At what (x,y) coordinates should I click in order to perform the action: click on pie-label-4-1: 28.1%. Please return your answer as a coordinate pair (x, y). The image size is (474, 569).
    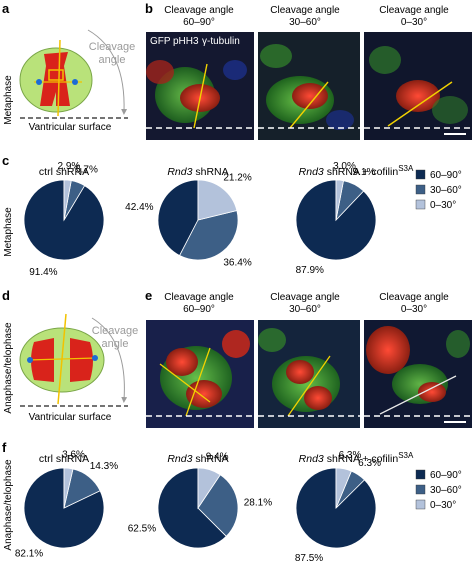
    Looking at the image, I should click on (258, 503).